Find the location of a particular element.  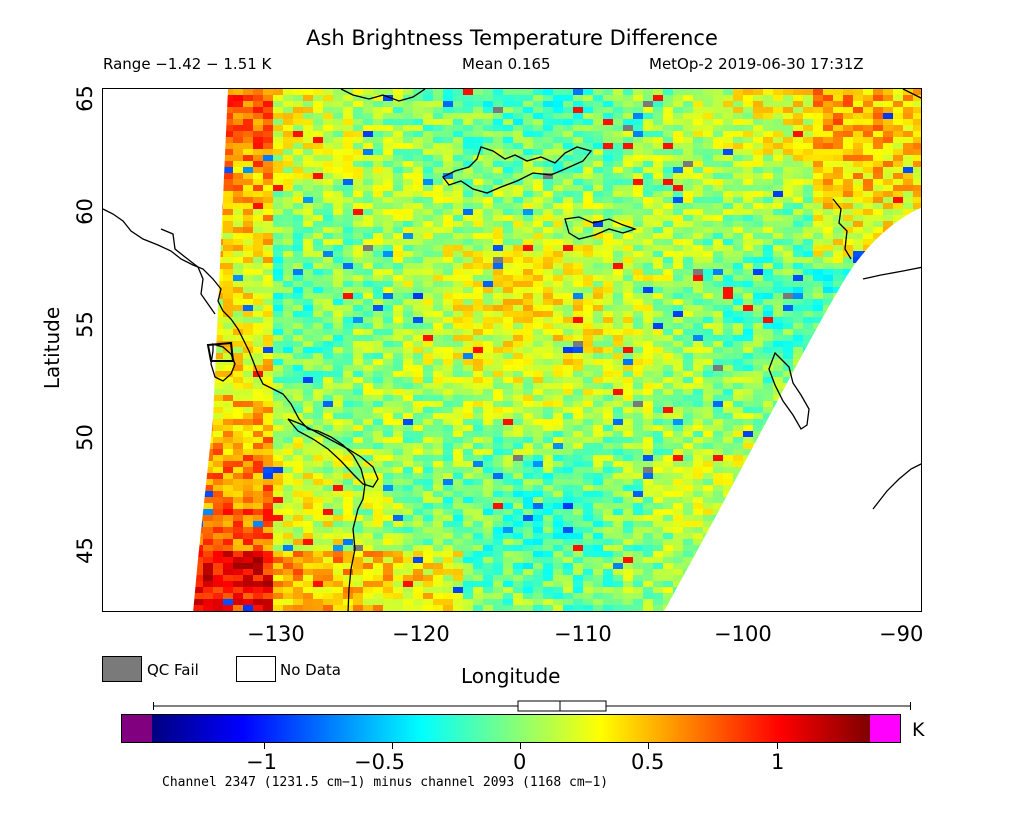

chart-title: Ash Brightness Temperature Difference is located at coordinates (512, 38).